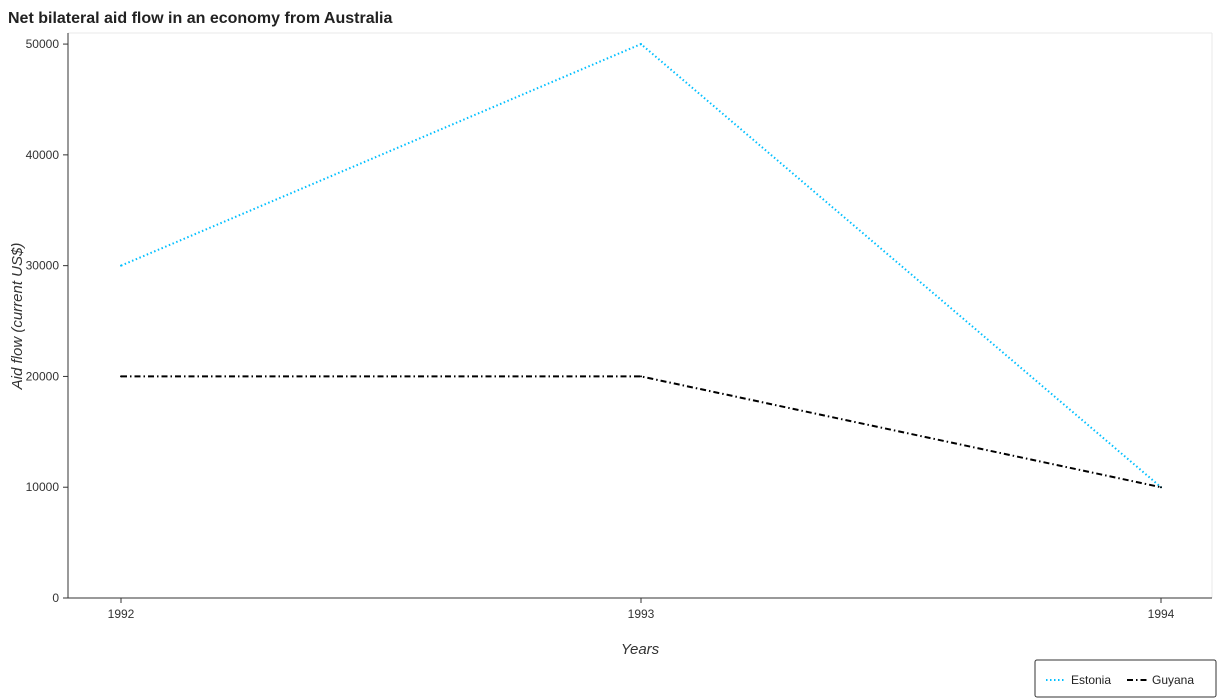 The width and height of the screenshot is (1218, 700). What do you see at coordinates (1173, 680) in the screenshot?
I see `legend-label-guyana: Guyana` at bounding box center [1173, 680].